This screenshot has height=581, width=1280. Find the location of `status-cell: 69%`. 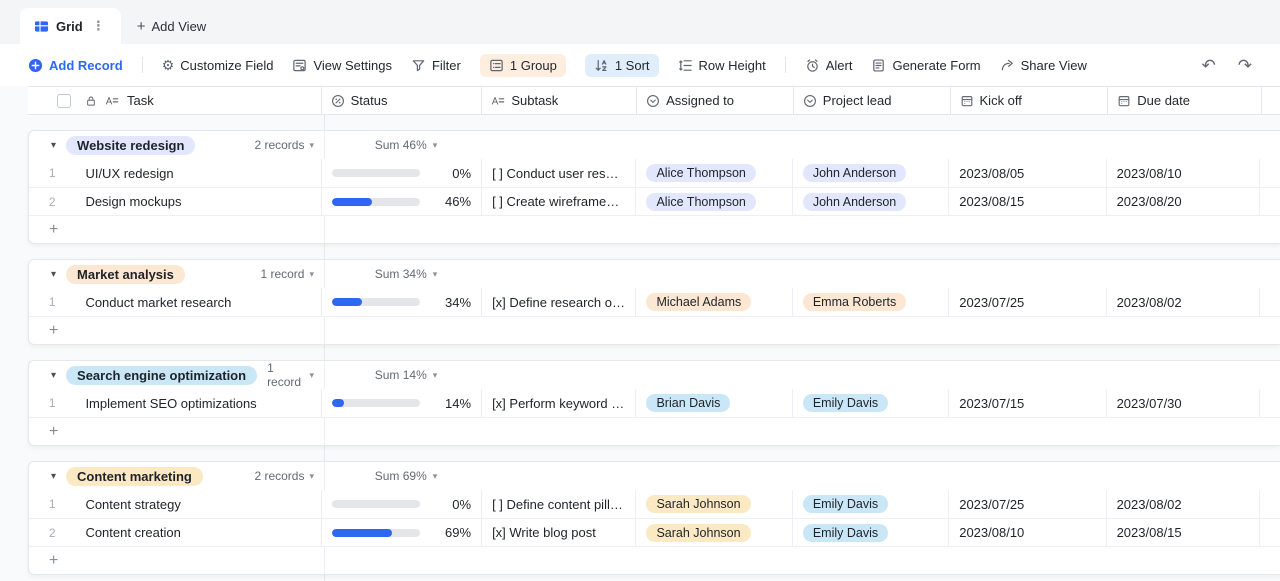

status-cell: 69% is located at coordinates (402, 532).